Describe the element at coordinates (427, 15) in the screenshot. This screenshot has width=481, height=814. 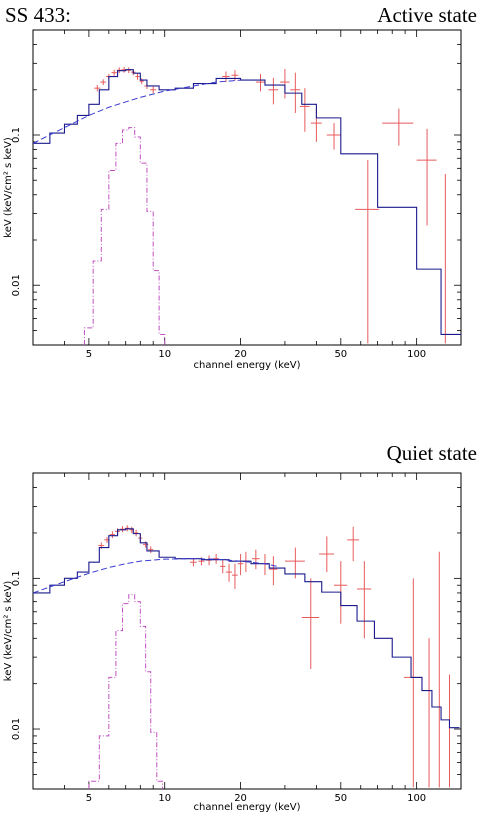
I see `panel-title-active: Active state` at that location.